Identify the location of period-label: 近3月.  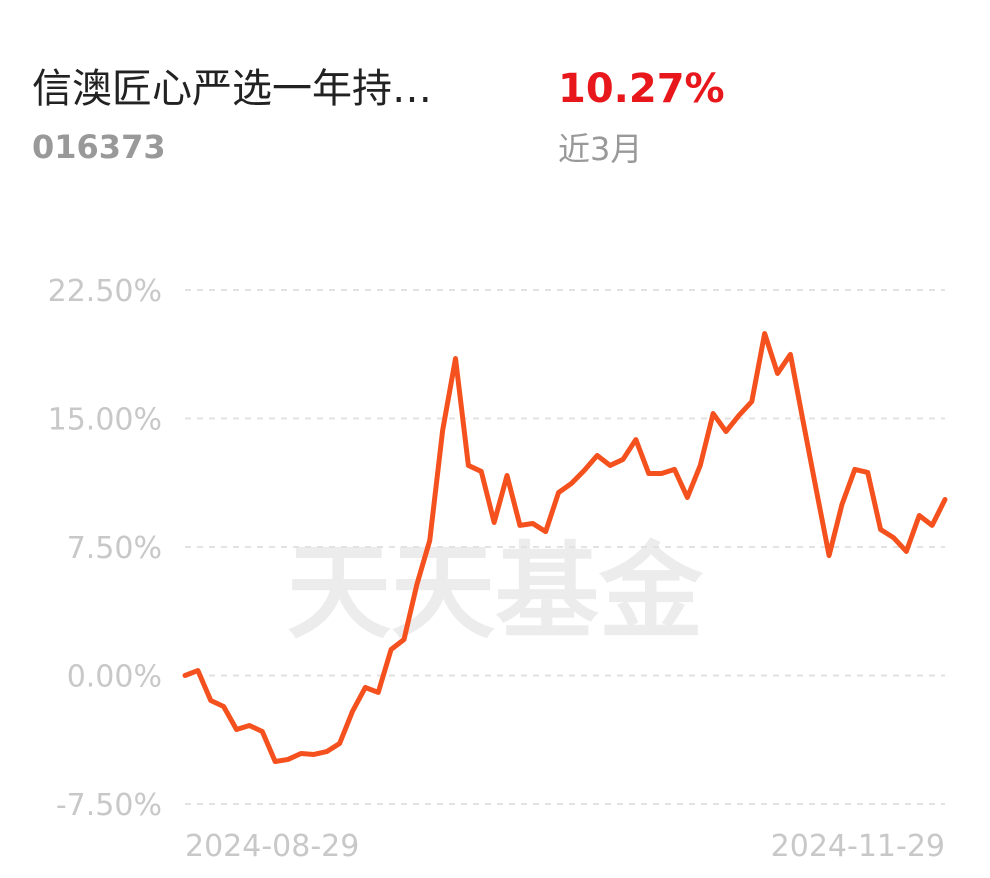
(600, 149).